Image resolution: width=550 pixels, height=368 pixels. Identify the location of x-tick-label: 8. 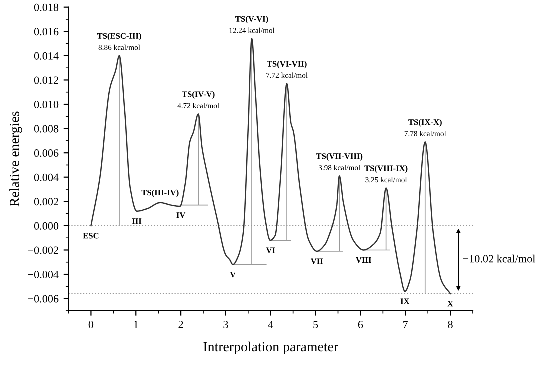
(450, 324).